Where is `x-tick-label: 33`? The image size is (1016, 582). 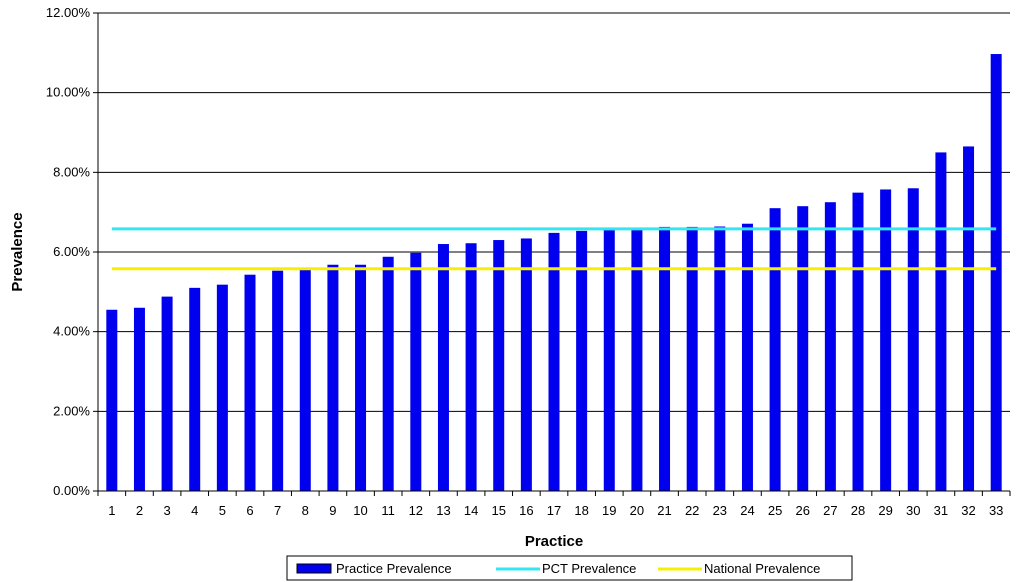 x-tick-label: 33 is located at coordinates (996, 510).